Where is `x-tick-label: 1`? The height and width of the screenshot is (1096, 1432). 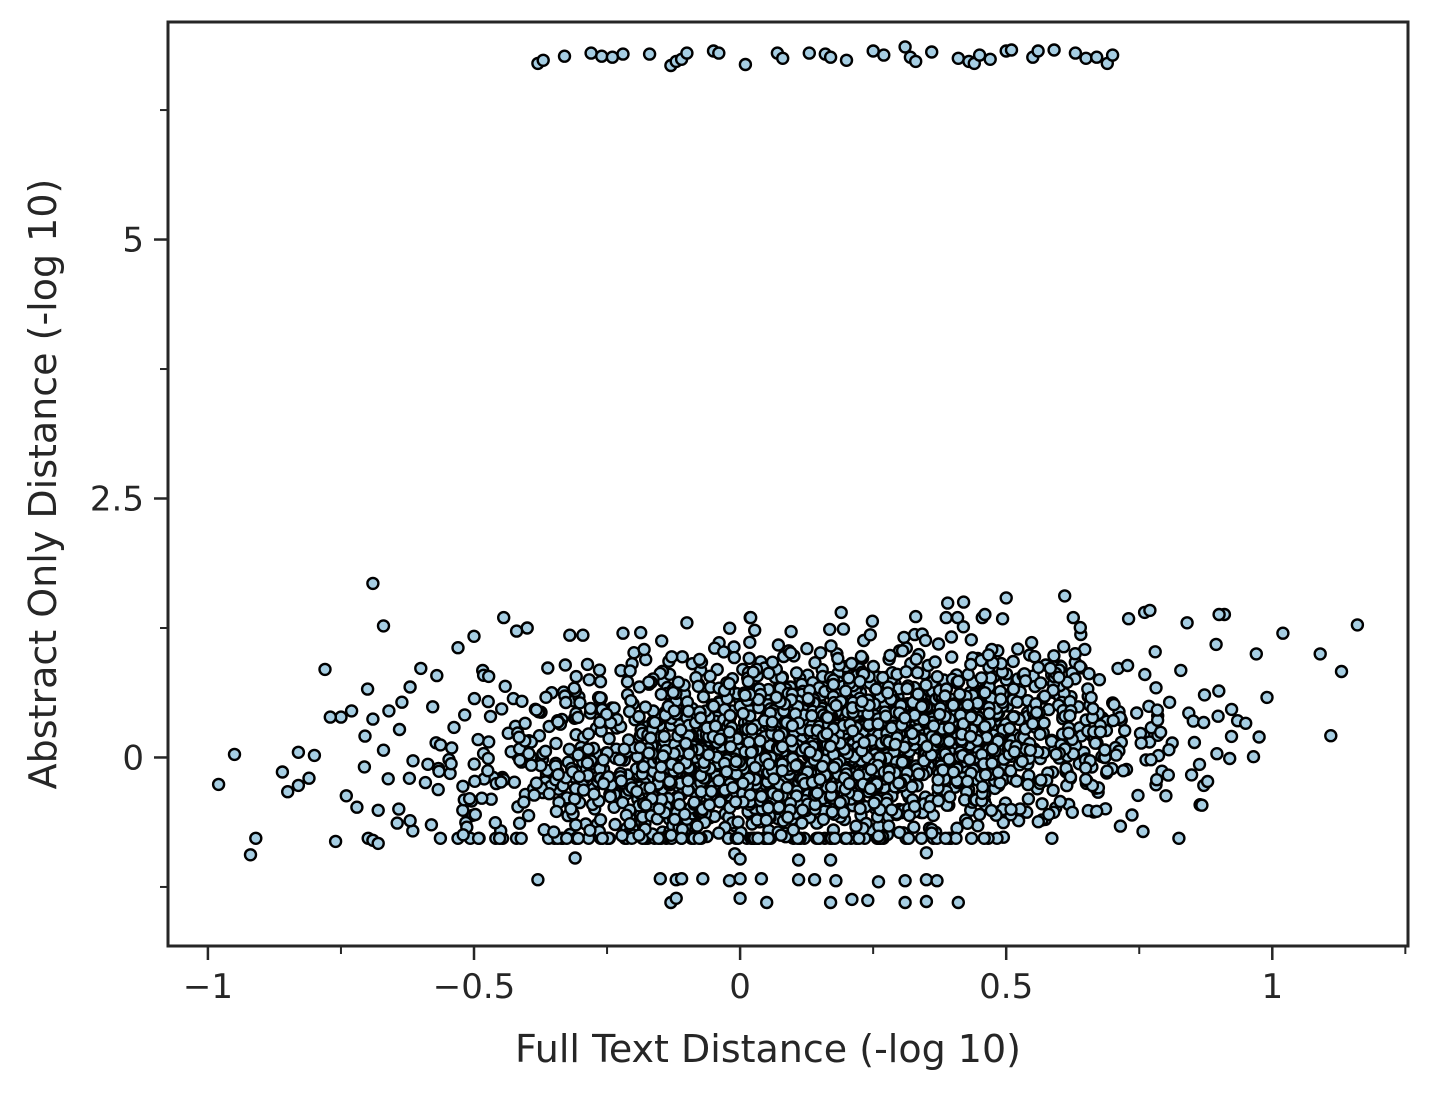 x-tick-label: 1 is located at coordinates (1272, 987).